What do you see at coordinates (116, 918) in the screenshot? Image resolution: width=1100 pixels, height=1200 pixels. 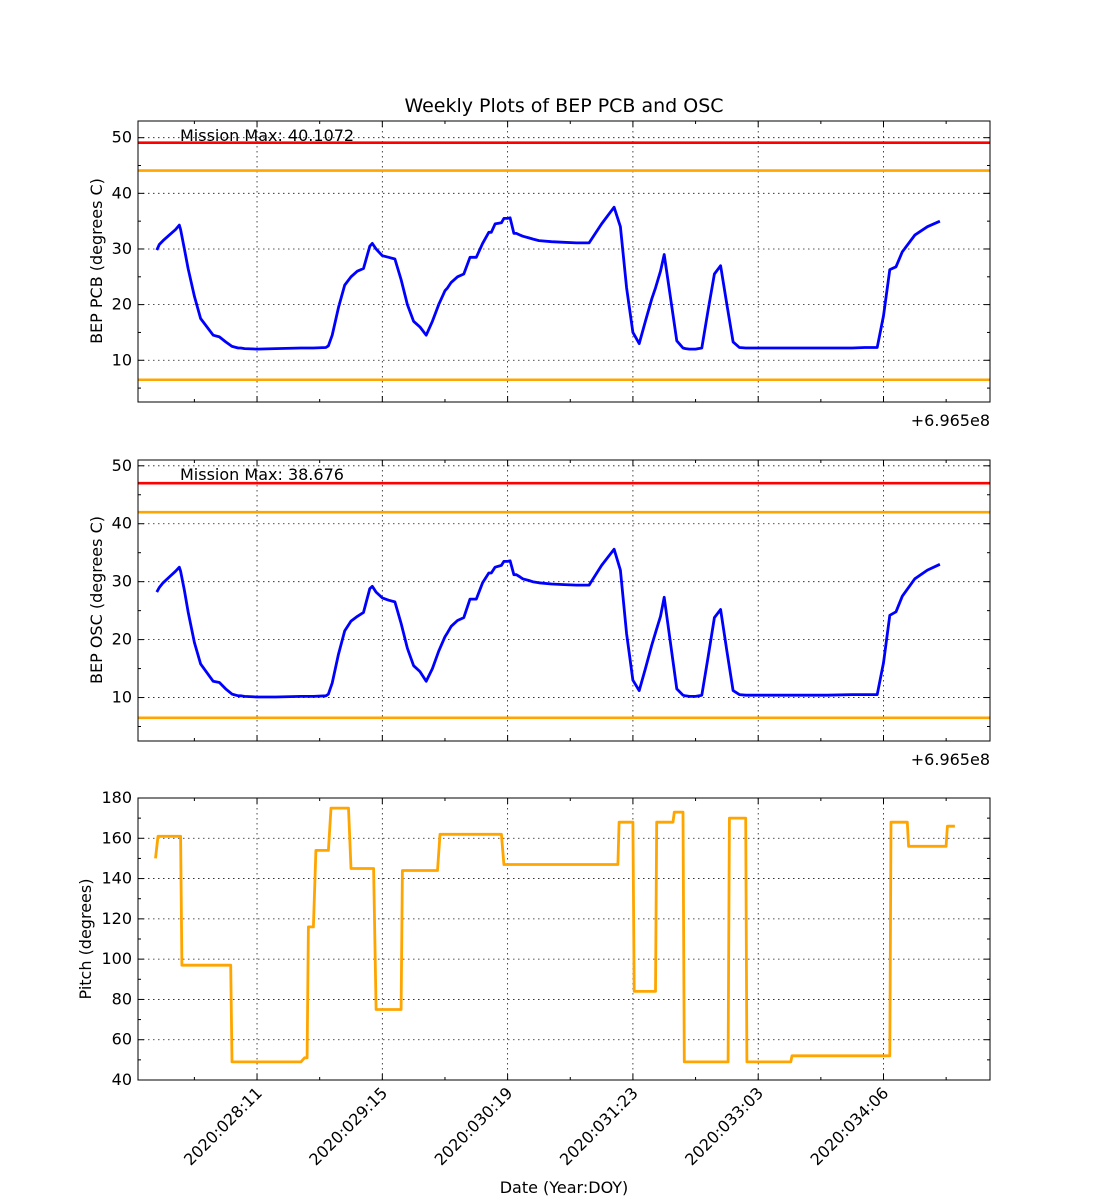 I see `y-tick-label: 120` at bounding box center [116, 918].